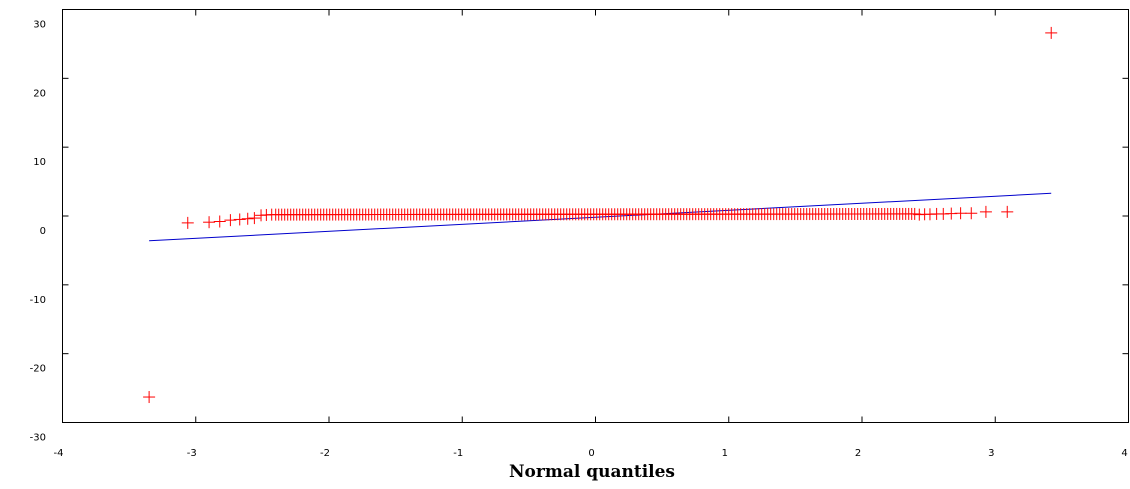 The height and width of the screenshot is (489, 1130). Describe the element at coordinates (458, 453) in the screenshot. I see `x-tick-label: -1` at that location.